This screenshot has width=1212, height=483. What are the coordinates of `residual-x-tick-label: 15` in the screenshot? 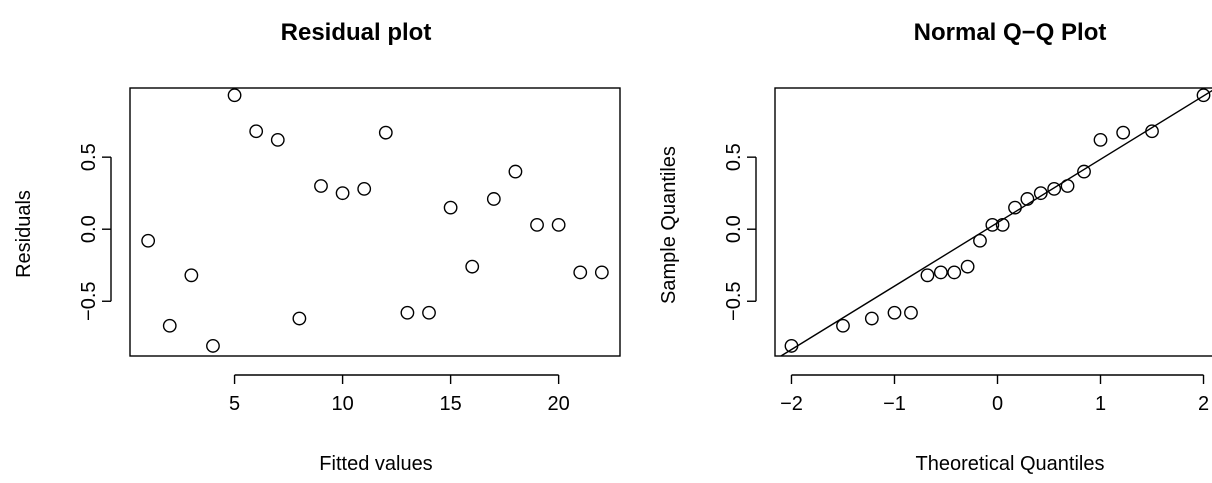 It's located at (450, 404).